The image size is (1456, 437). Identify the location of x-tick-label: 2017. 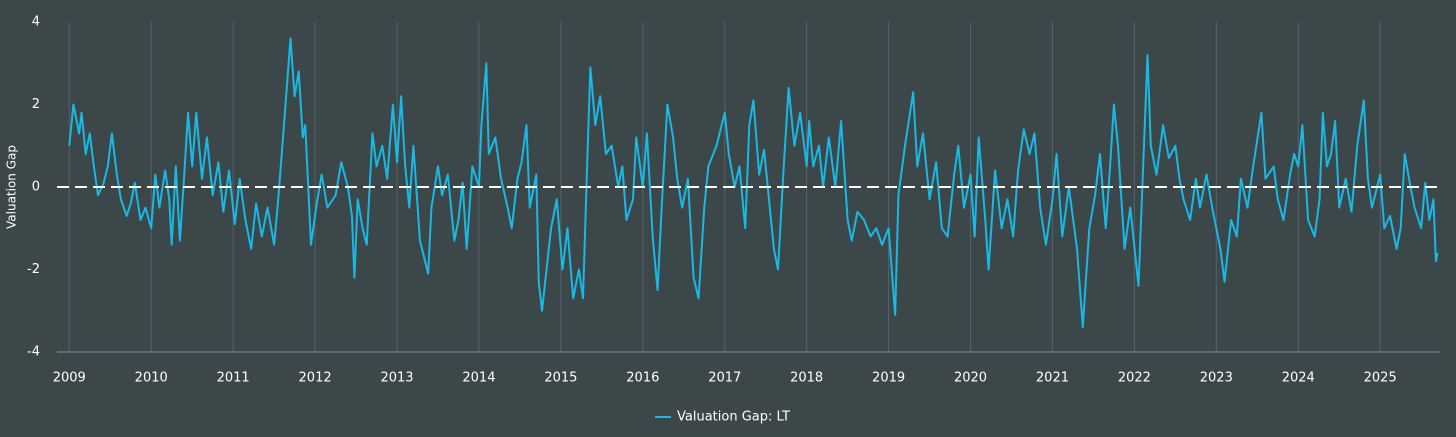
(724, 378).